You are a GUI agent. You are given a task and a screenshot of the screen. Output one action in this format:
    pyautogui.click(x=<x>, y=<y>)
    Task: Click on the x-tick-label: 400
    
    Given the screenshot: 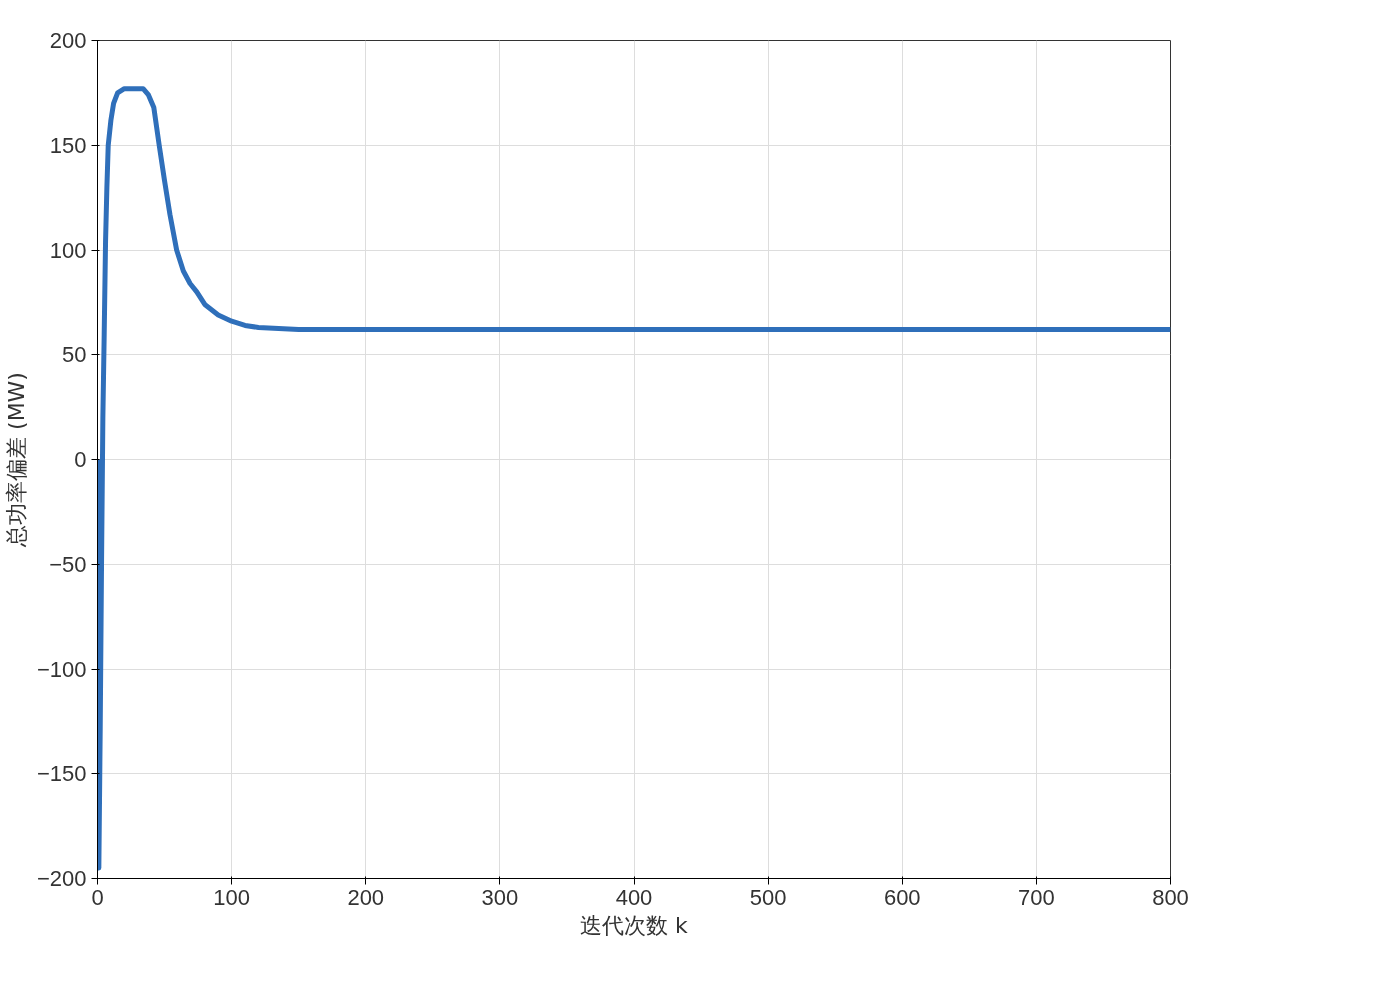 What is the action you would take?
    pyautogui.click(x=634, y=897)
    